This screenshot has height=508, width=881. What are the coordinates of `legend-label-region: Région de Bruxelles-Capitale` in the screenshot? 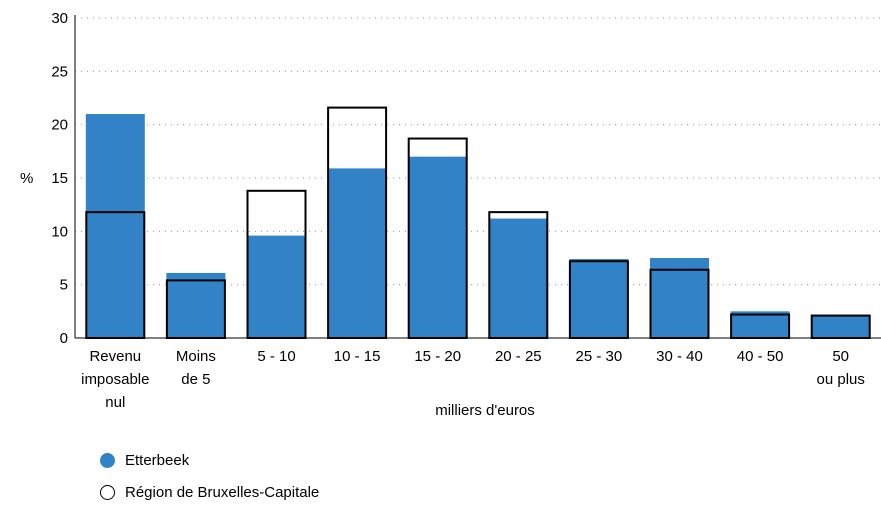 It's located at (222, 492).